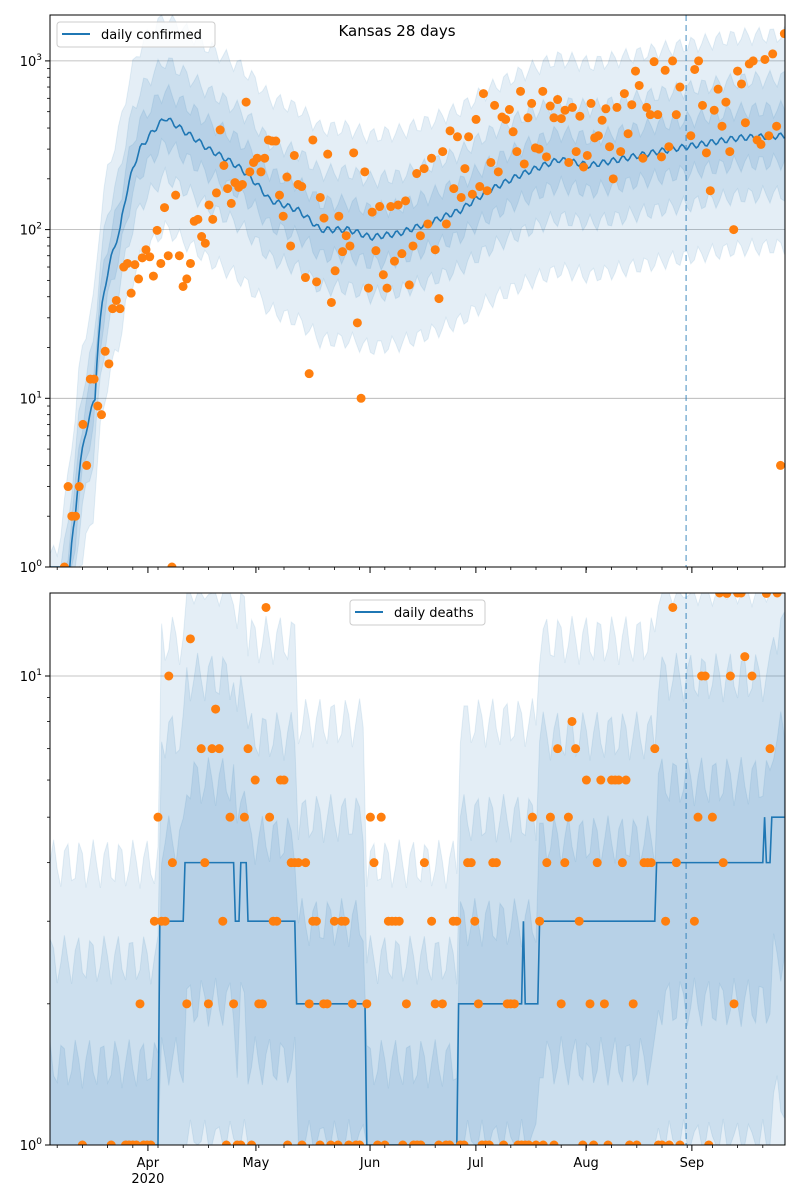  What do you see at coordinates (585, 1163) in the screenshot?
I see `x-tick-label: Aug` at bounding box center [585, 1163].